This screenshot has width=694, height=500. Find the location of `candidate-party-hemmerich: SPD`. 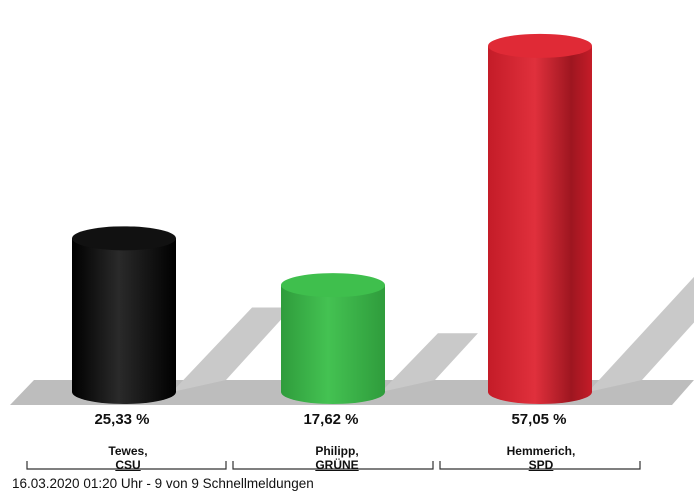

candidate-party-hemmerich: SPD is located at coordinates (541, 465).